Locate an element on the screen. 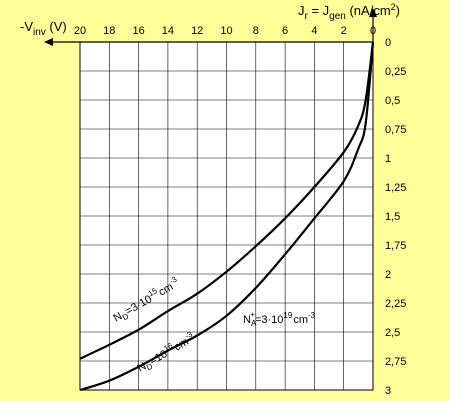  x-tick-label: 2 is located at coordinates (344, 31).